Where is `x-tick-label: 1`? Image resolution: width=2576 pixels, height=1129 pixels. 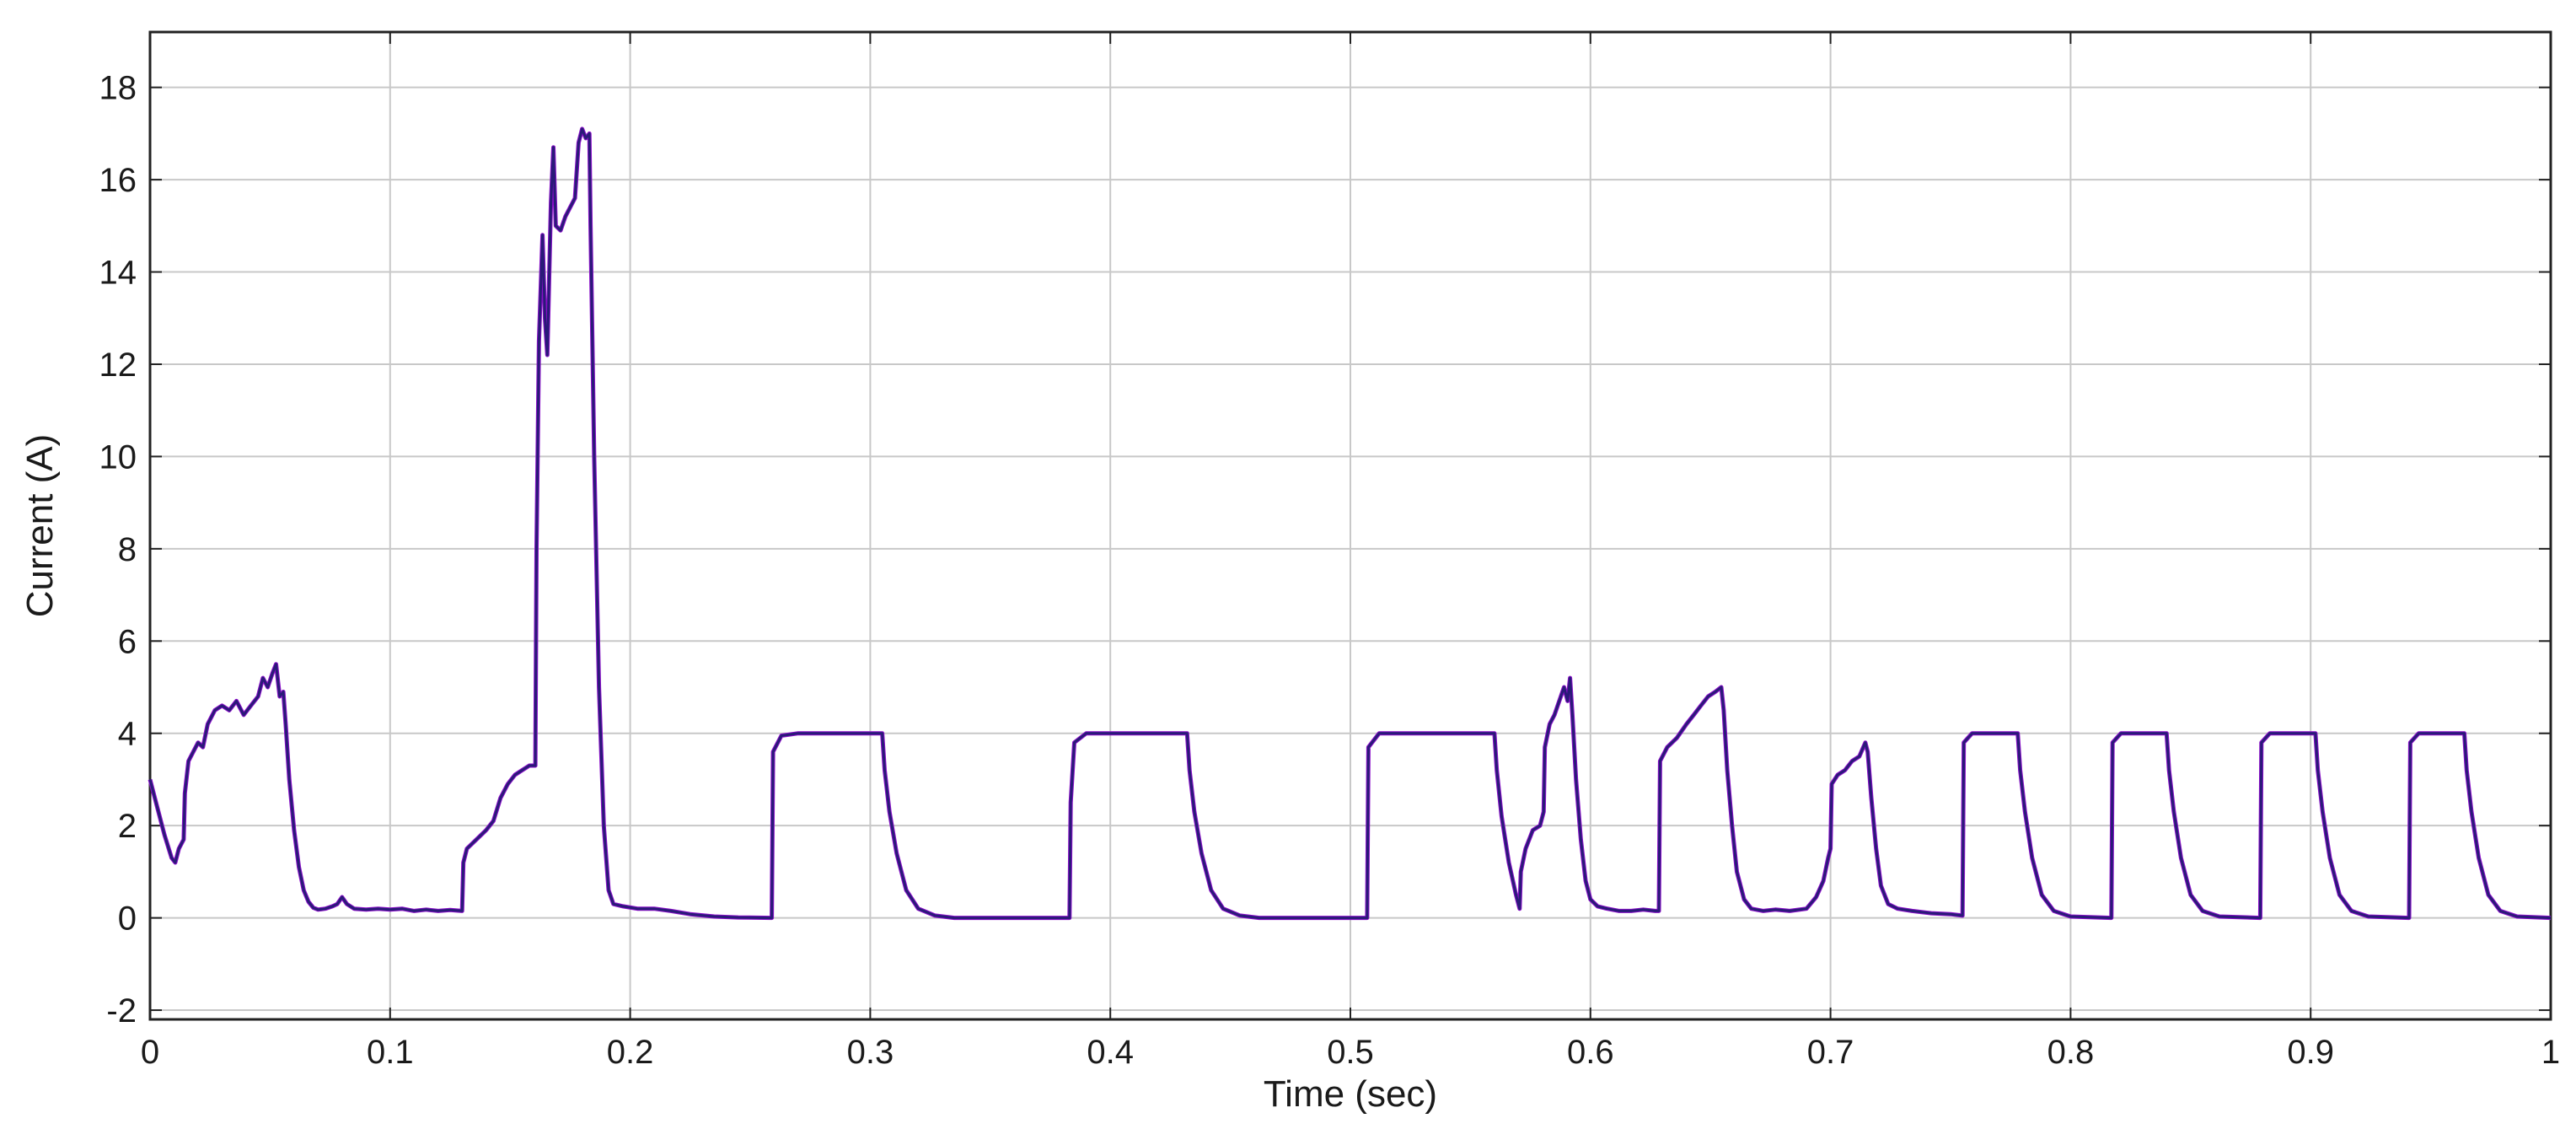
x-tick-label: 1 is located at coordinates (2550, 1052).